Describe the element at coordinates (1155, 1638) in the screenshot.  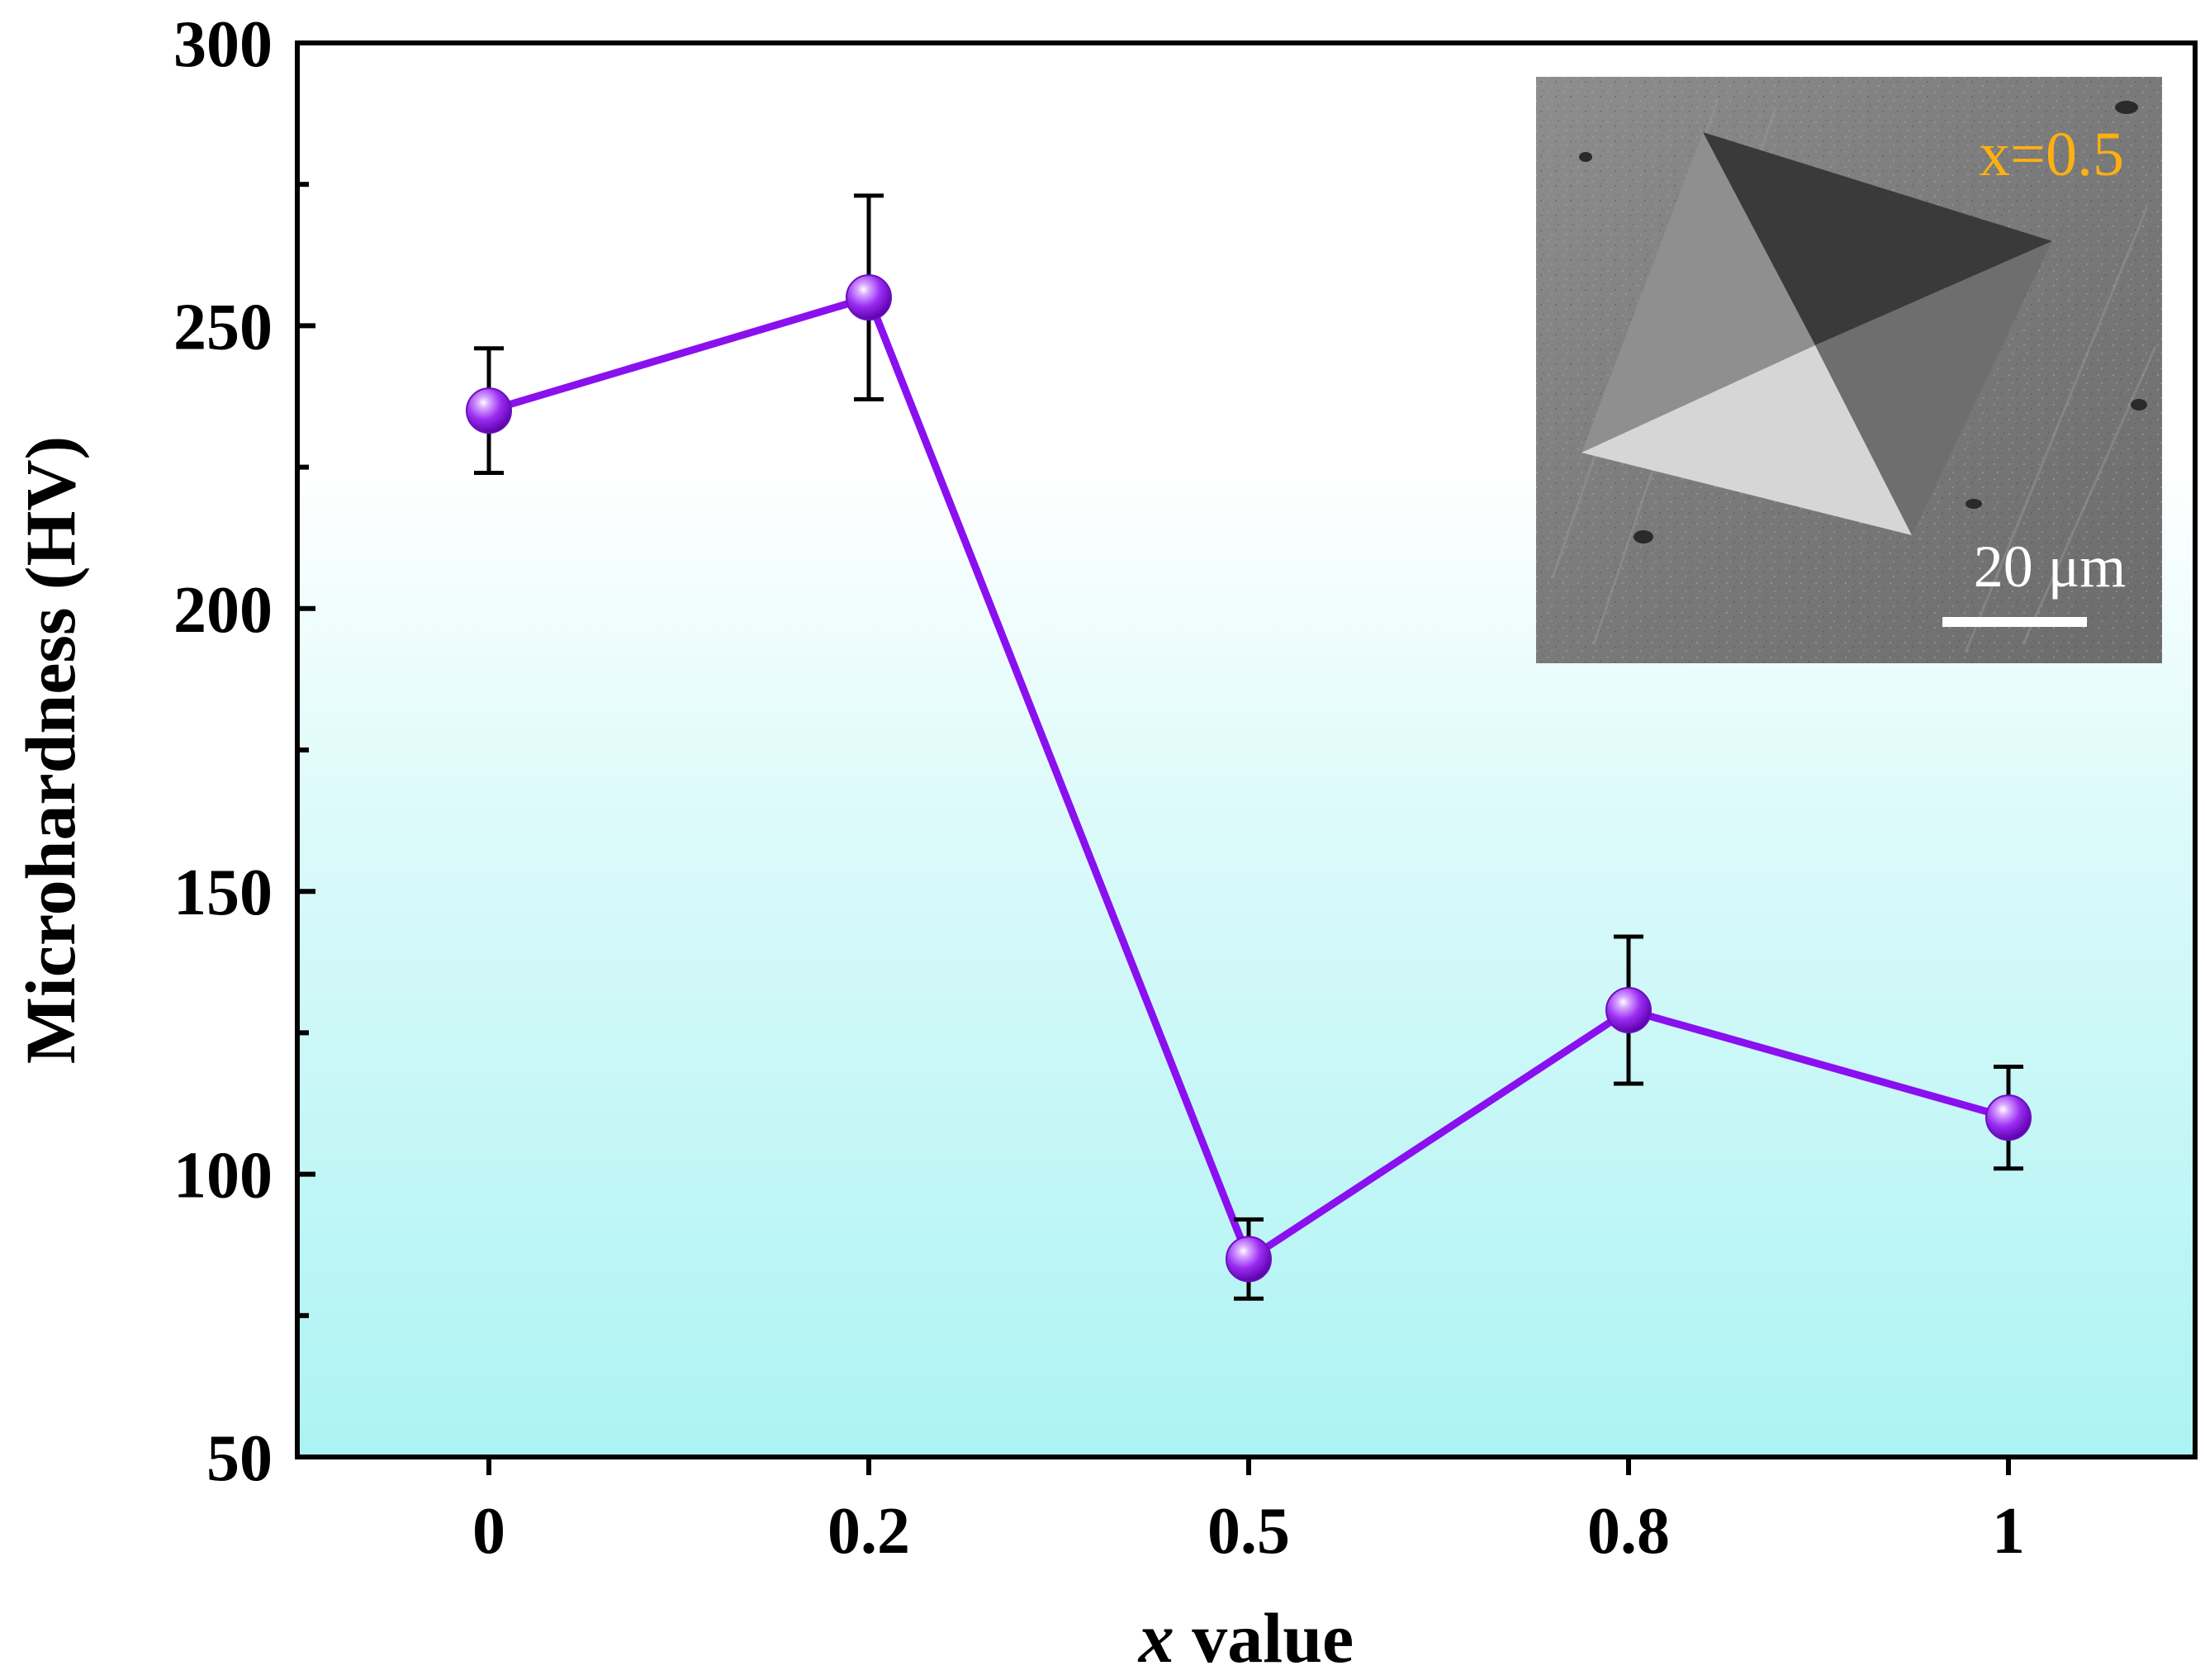
I see `x-axis-title-variable: x` at that location.